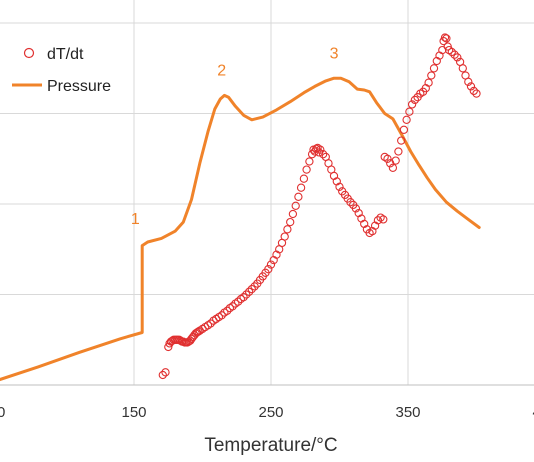  Describe the element at coordinates (533, 412) in the screenshot. I see `x-tick-label-4: 450` at that location.